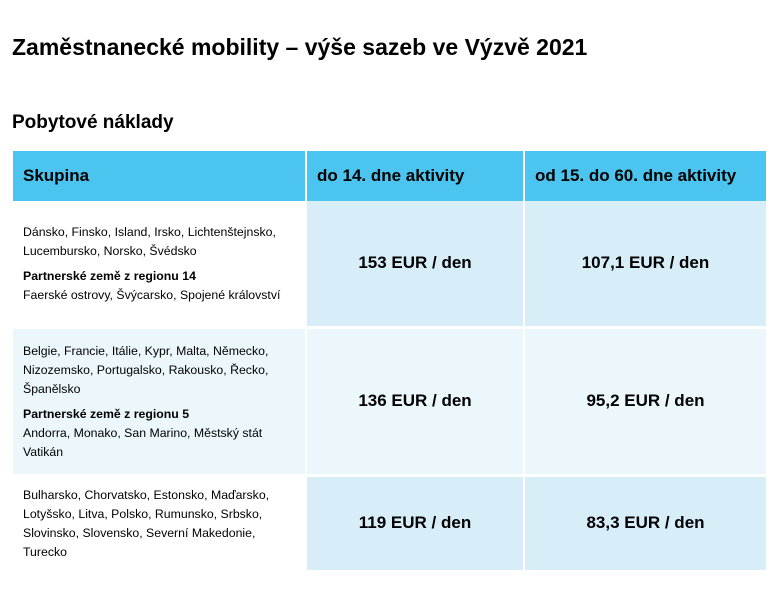 This screenshot has width=783, height=608. Describe the element at coordinates (645, 265) in the screenshot. I see `rate-15-60-cell: 107,1 EUR / den` at that location.